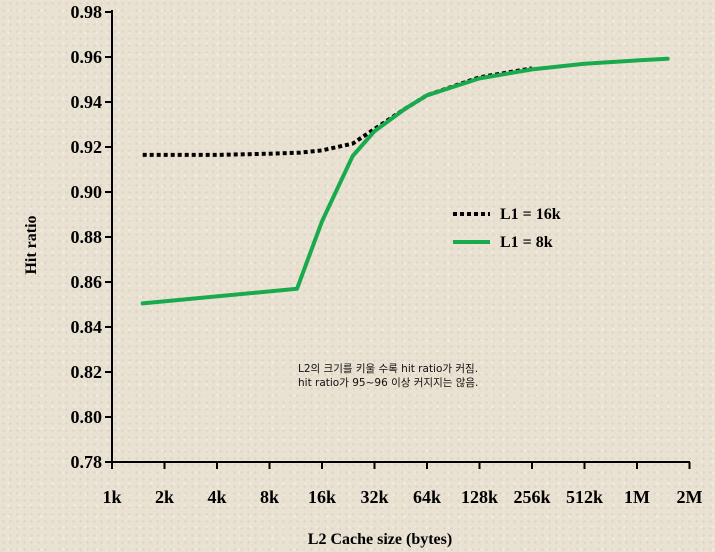 The height and width of the screenshot is (552, 715). Describe the element at coordinates (427, 497) in the screenshot. I see `x-tick-label: 64k` at that location.